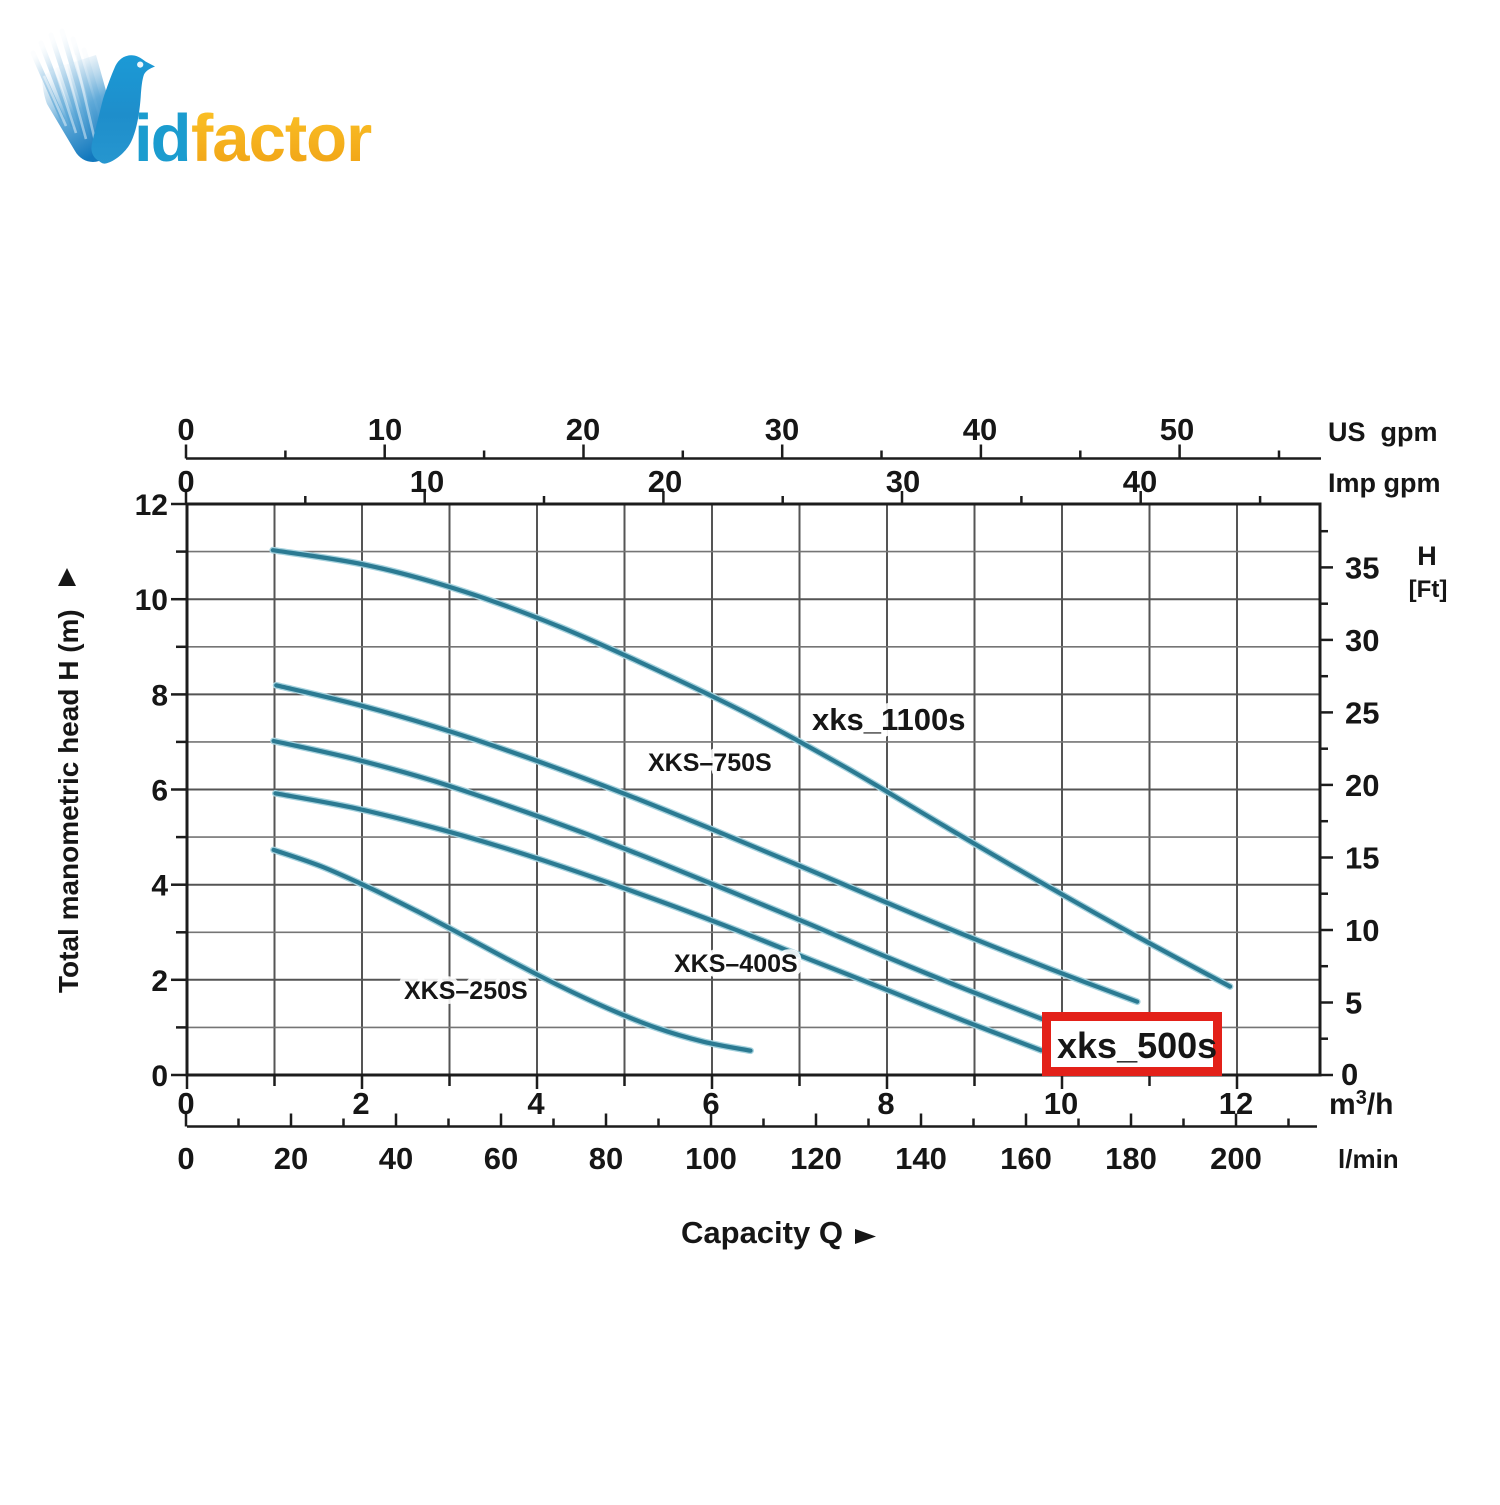 The height and width of the screenshot is (1505, 1500). What do you see at coordinates (921, 1158) in the screenshot?
I see `svg-text: 140` at bounding box center [921, 1158].